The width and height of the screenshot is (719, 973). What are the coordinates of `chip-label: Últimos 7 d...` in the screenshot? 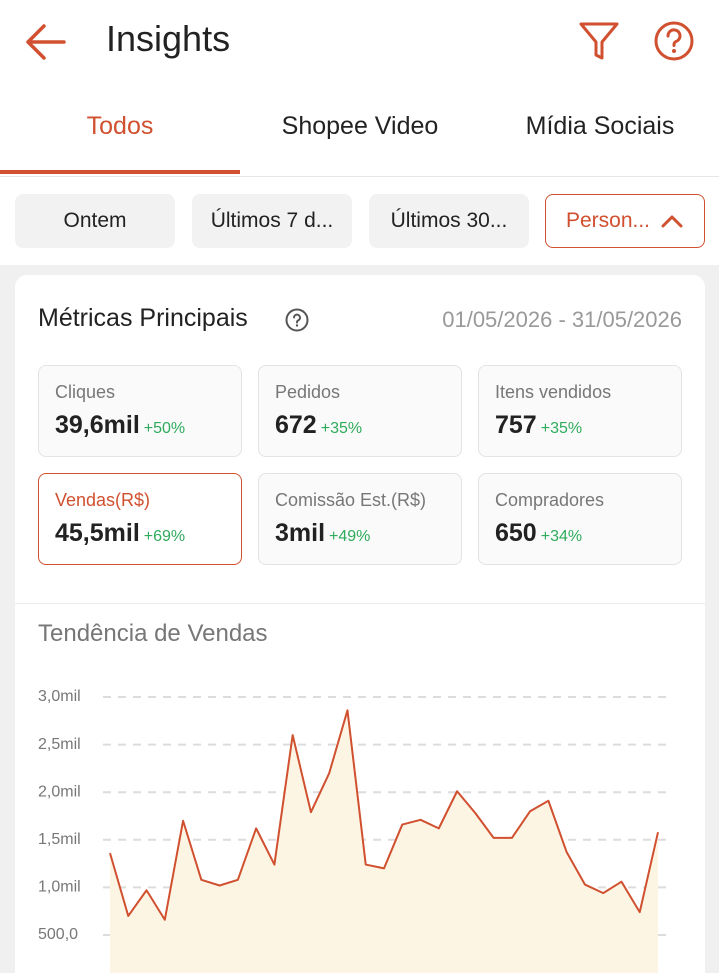 It's located at (272, 220).